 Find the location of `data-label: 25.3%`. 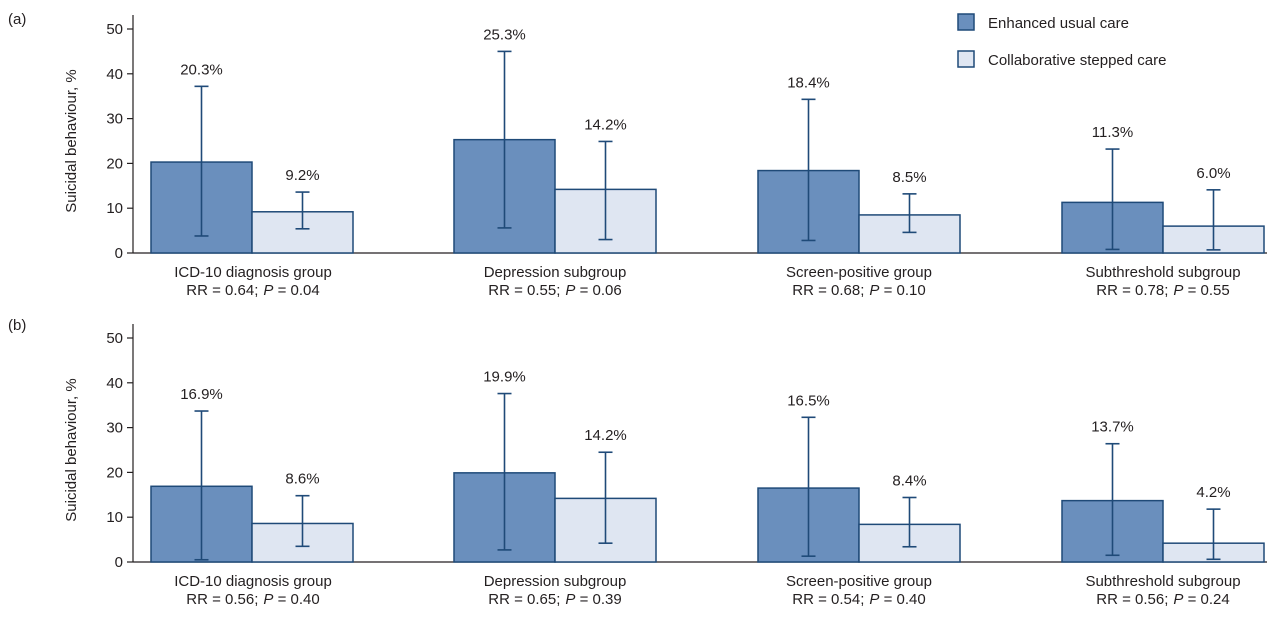

data-label: 25.3% is located at coordinates (504, 34).